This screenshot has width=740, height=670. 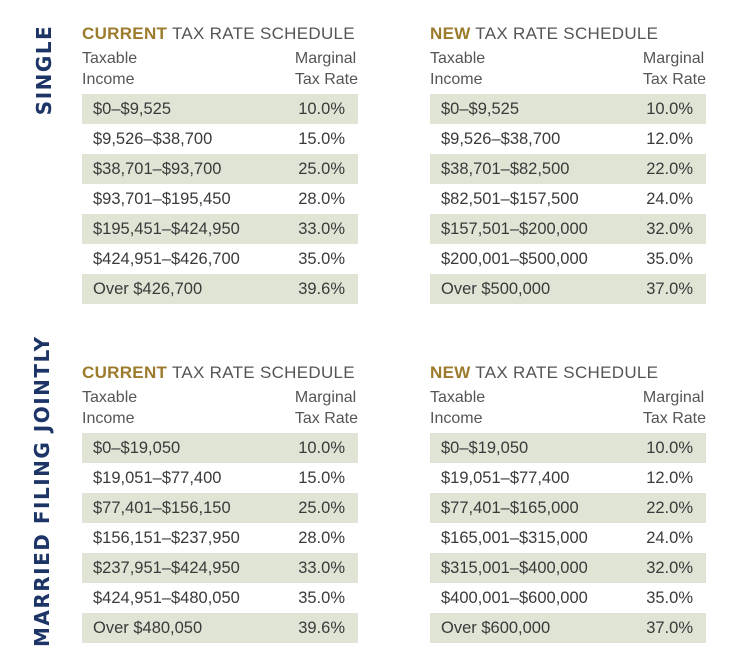 What do you see at coordinates (166, 597) in the screenshot?
I see `income-range: $424,951–$480,050` at bounding box center [166, 597].